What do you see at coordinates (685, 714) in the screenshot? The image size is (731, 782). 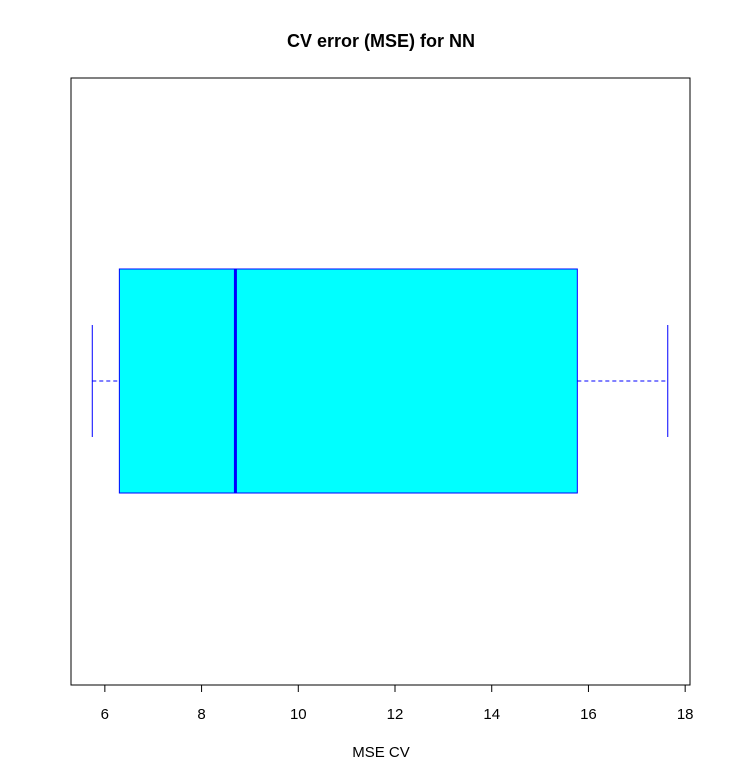 I see `x-tick-label: 18` at bounding box center [685, 714].